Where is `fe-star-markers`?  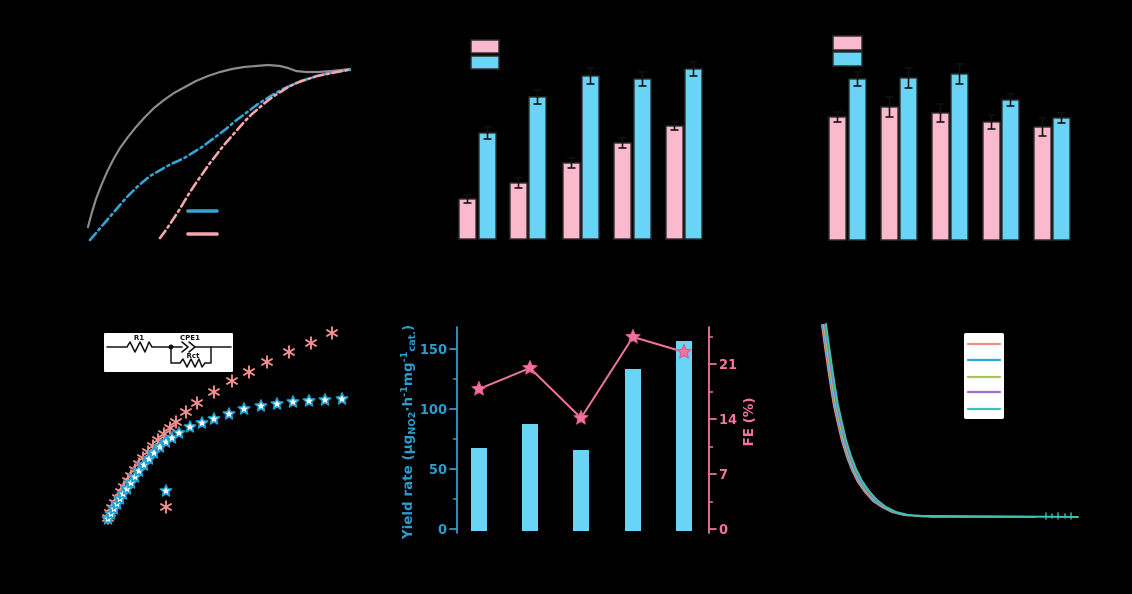 fe-star-markers is located at coordinates (581, 377).